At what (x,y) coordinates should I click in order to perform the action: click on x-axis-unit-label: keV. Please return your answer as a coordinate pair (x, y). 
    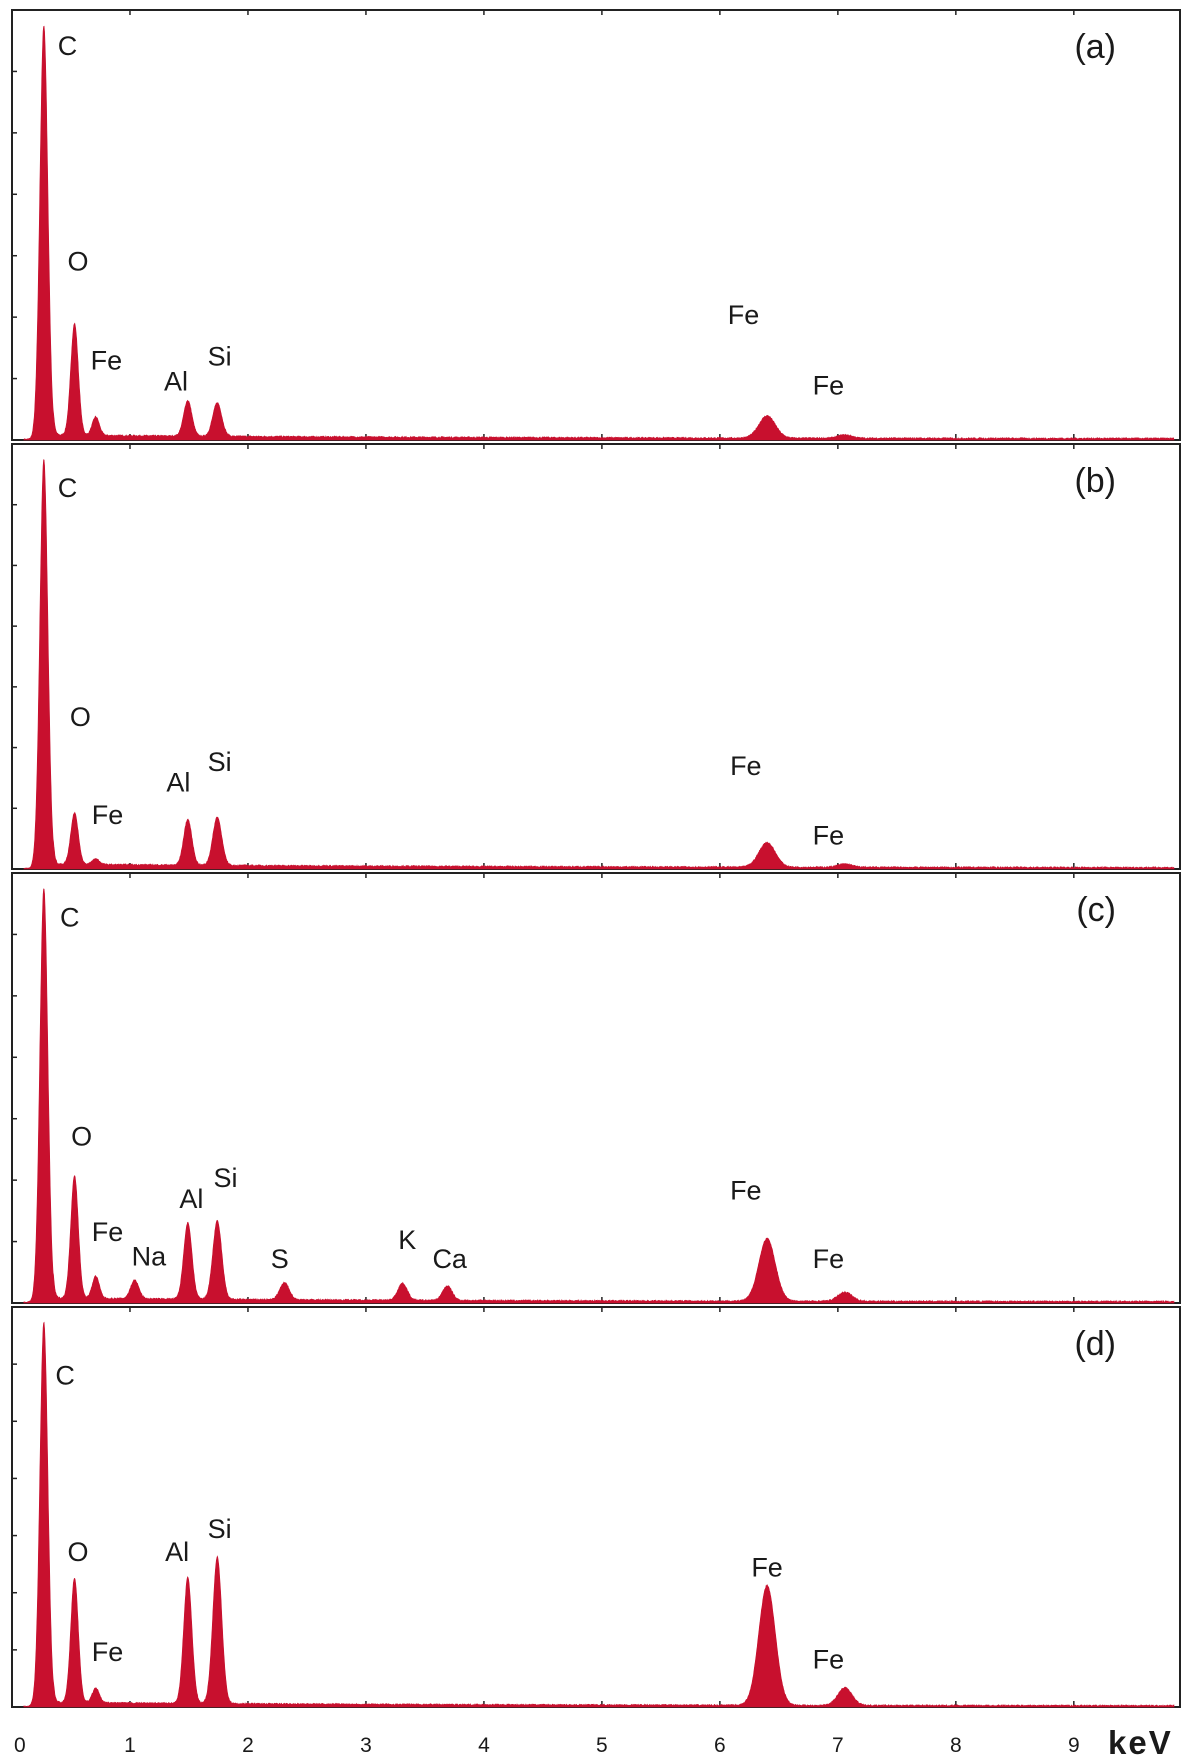
    Looking at the image, I should click on (1140, 1741).